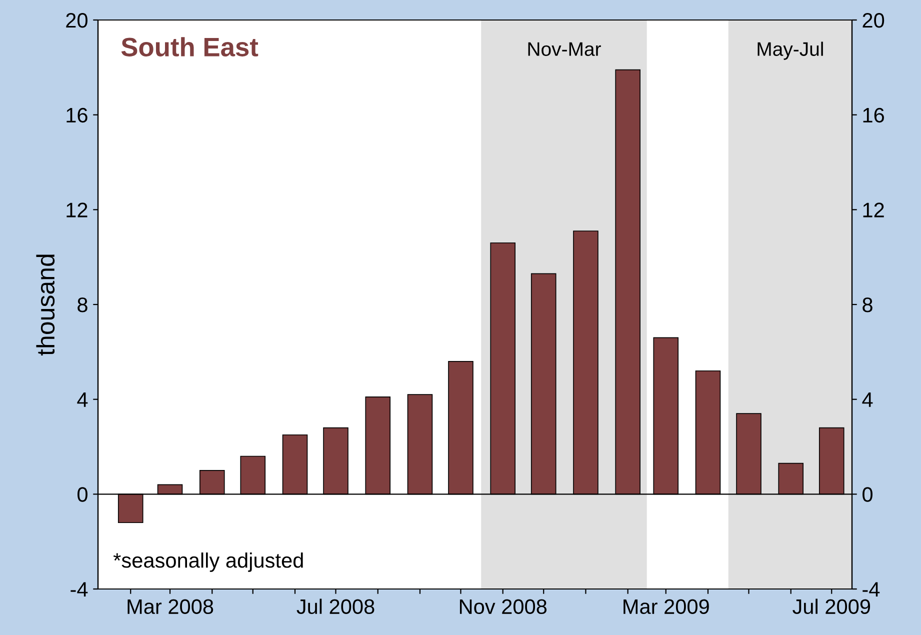 This screenshot has height=635, width=921. What do you see at coordinates (82, 399) in the screenshot?
I see `y-tick-label: 4` at bounding box center [82, 399].